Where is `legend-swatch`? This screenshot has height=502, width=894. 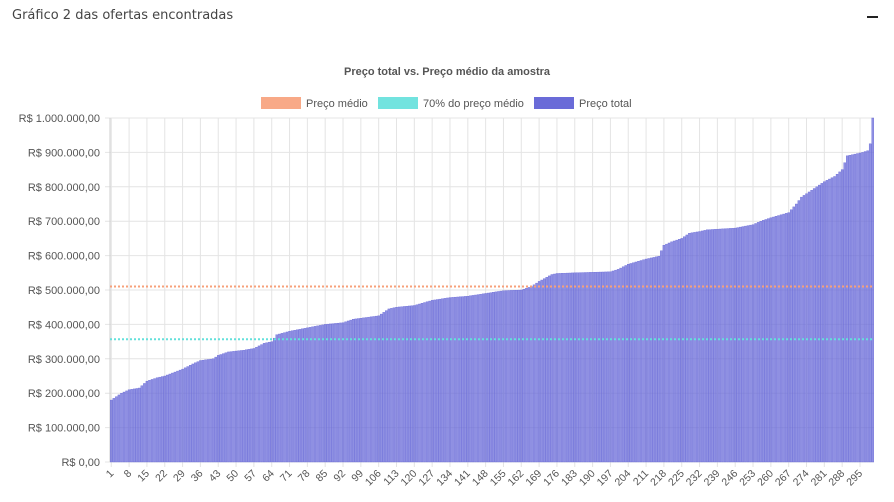
legend-swatch is located at coordinates (281, 103).